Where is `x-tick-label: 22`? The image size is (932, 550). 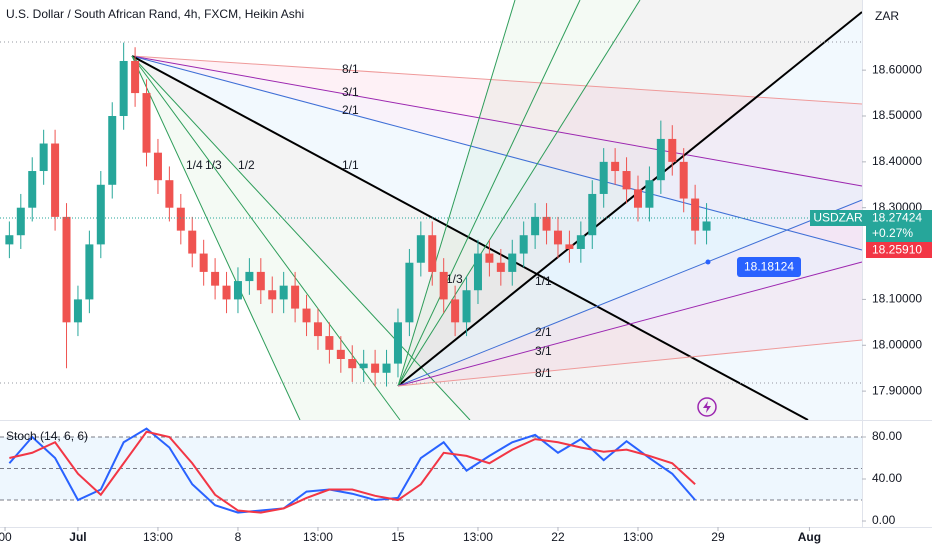
x-tick-label: 22 is located at coordinates (558, 537).